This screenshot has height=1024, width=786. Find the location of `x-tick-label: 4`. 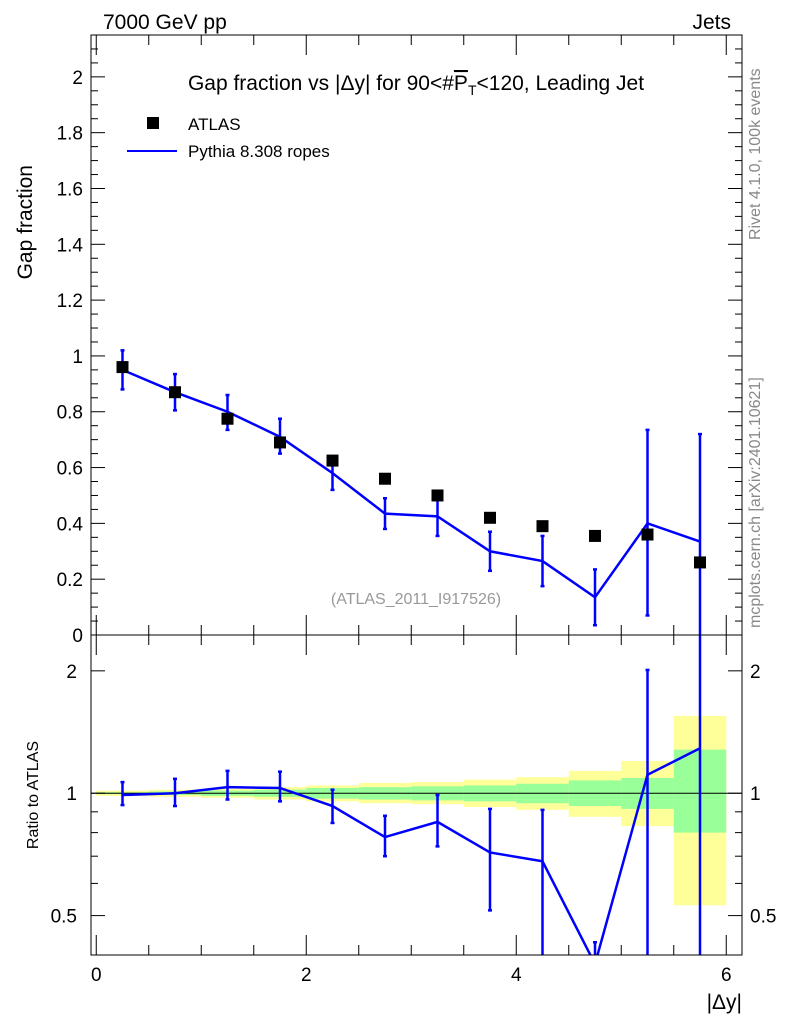

x-tick-label: 4 is located at coordinates (516, 975).